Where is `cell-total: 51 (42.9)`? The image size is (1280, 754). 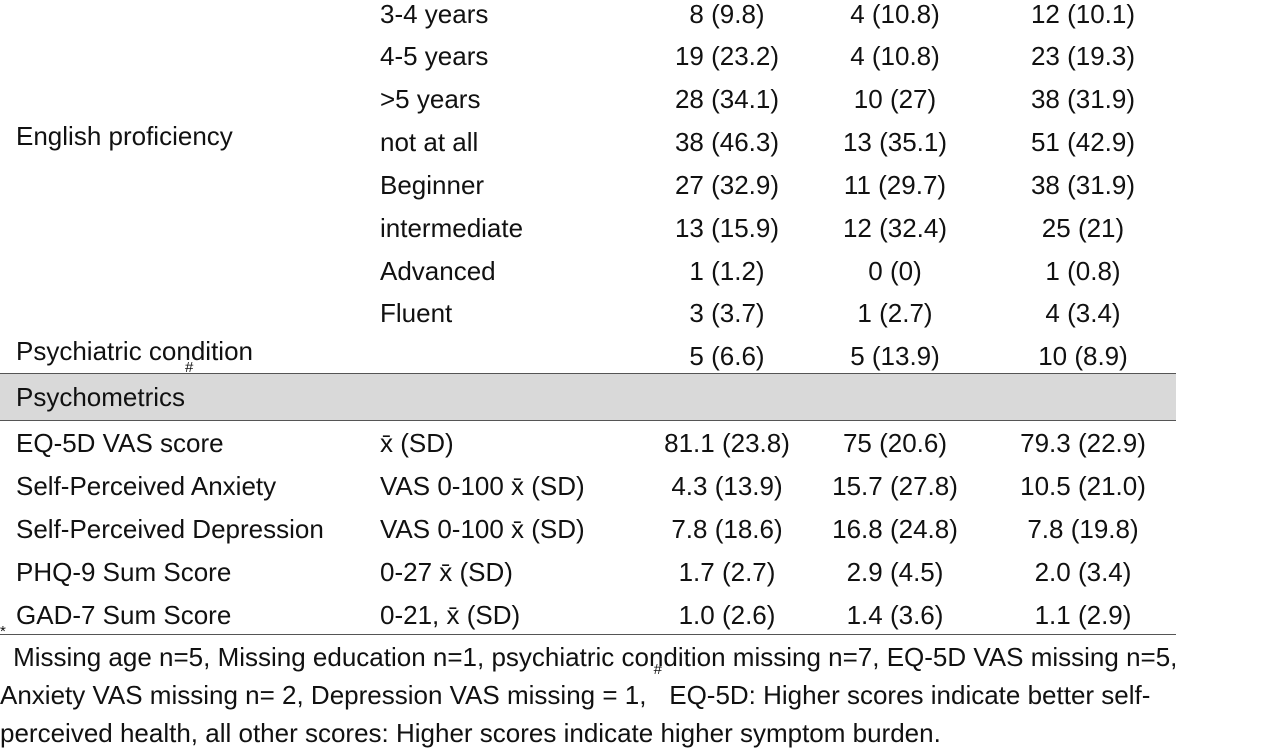
cell-total: 51 (42.9) is located at coordinates (1083, 142).